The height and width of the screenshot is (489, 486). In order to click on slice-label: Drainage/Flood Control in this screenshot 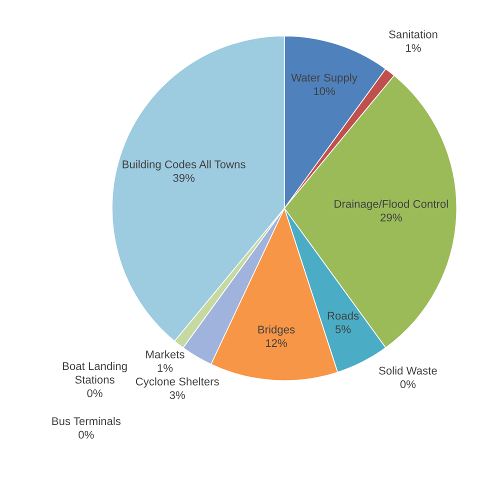, I will do `click(391, 205)`.